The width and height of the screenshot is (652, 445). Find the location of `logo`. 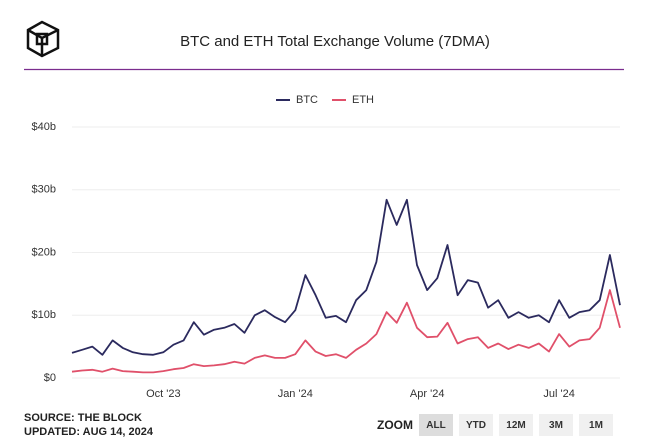

logo is located at coordinates (43, 39).